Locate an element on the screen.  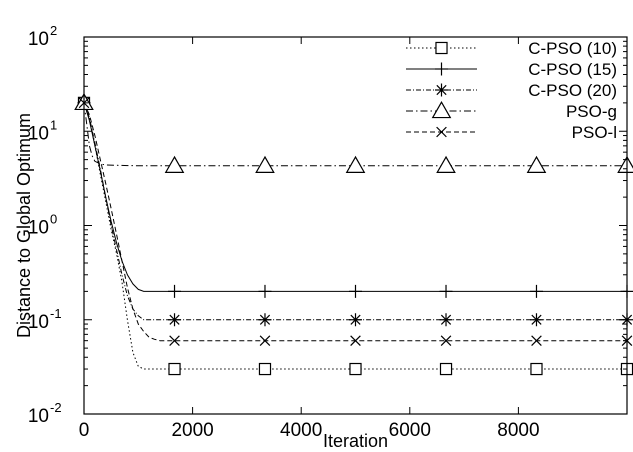
x-tick-label: 2000 is located at coordinates (192, 430).